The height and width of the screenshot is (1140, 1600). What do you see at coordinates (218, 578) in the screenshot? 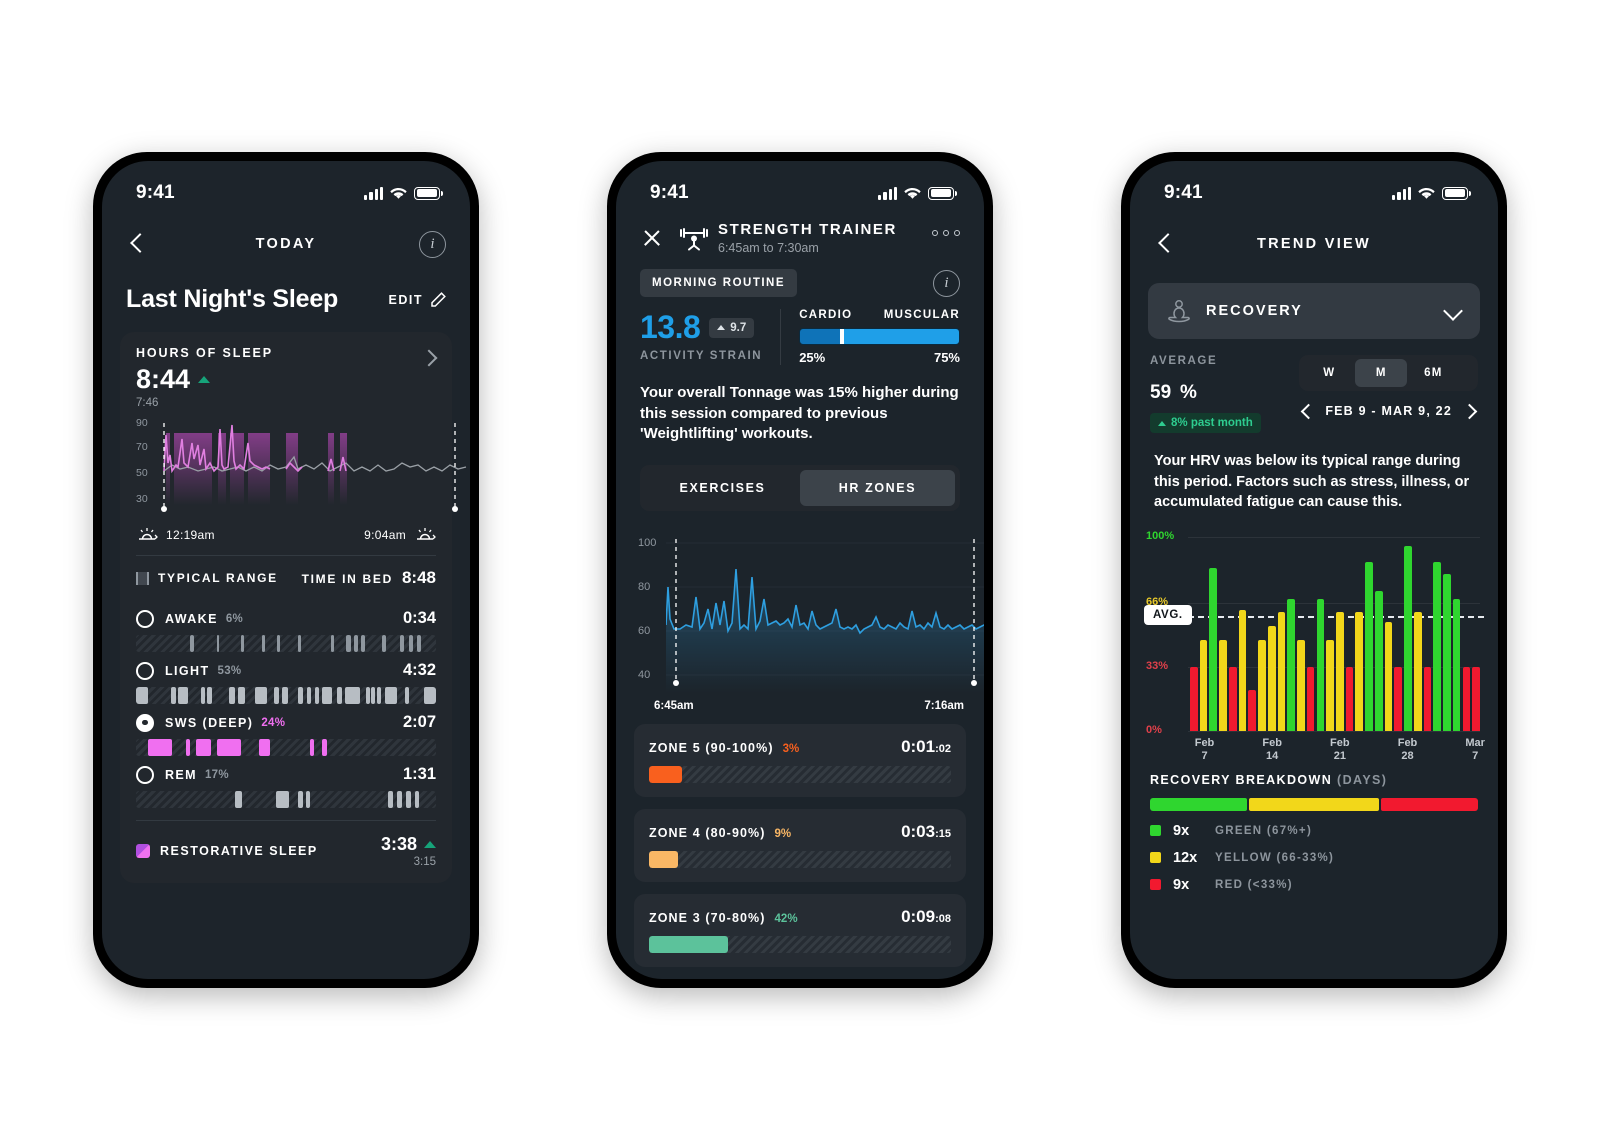
I see `typical-range-label: TYPICAL RANGE` at bounding box center [218, 578].